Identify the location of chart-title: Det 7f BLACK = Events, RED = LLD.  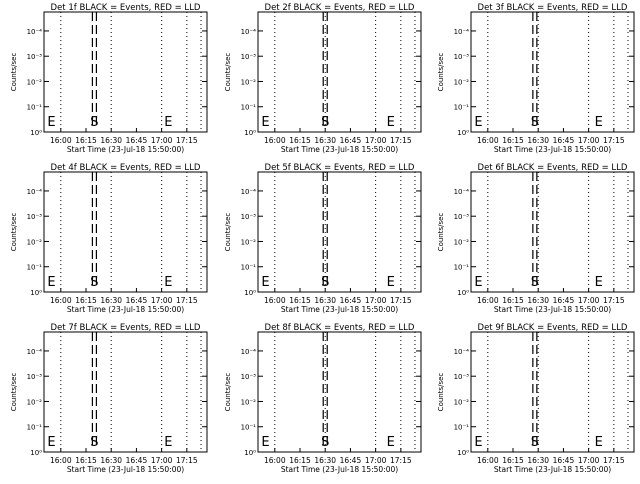
(126, 328).